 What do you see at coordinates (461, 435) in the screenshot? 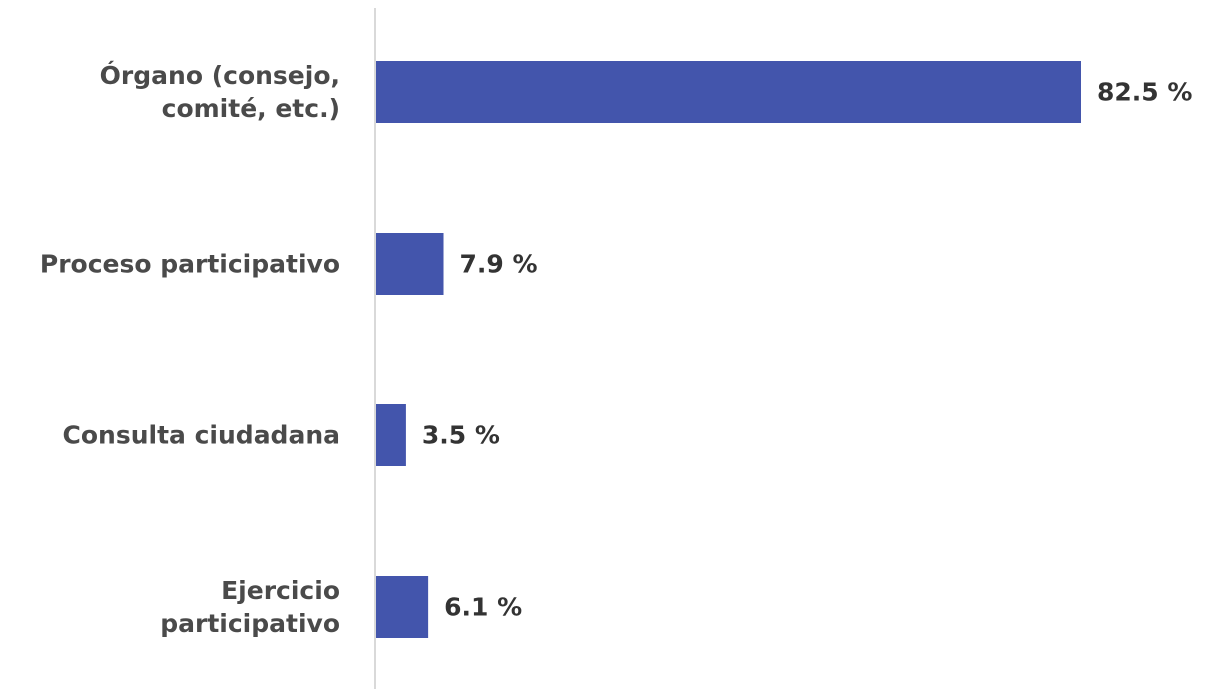
I see `value-label-2: 3.5 %` at bounding box center [461, 435].